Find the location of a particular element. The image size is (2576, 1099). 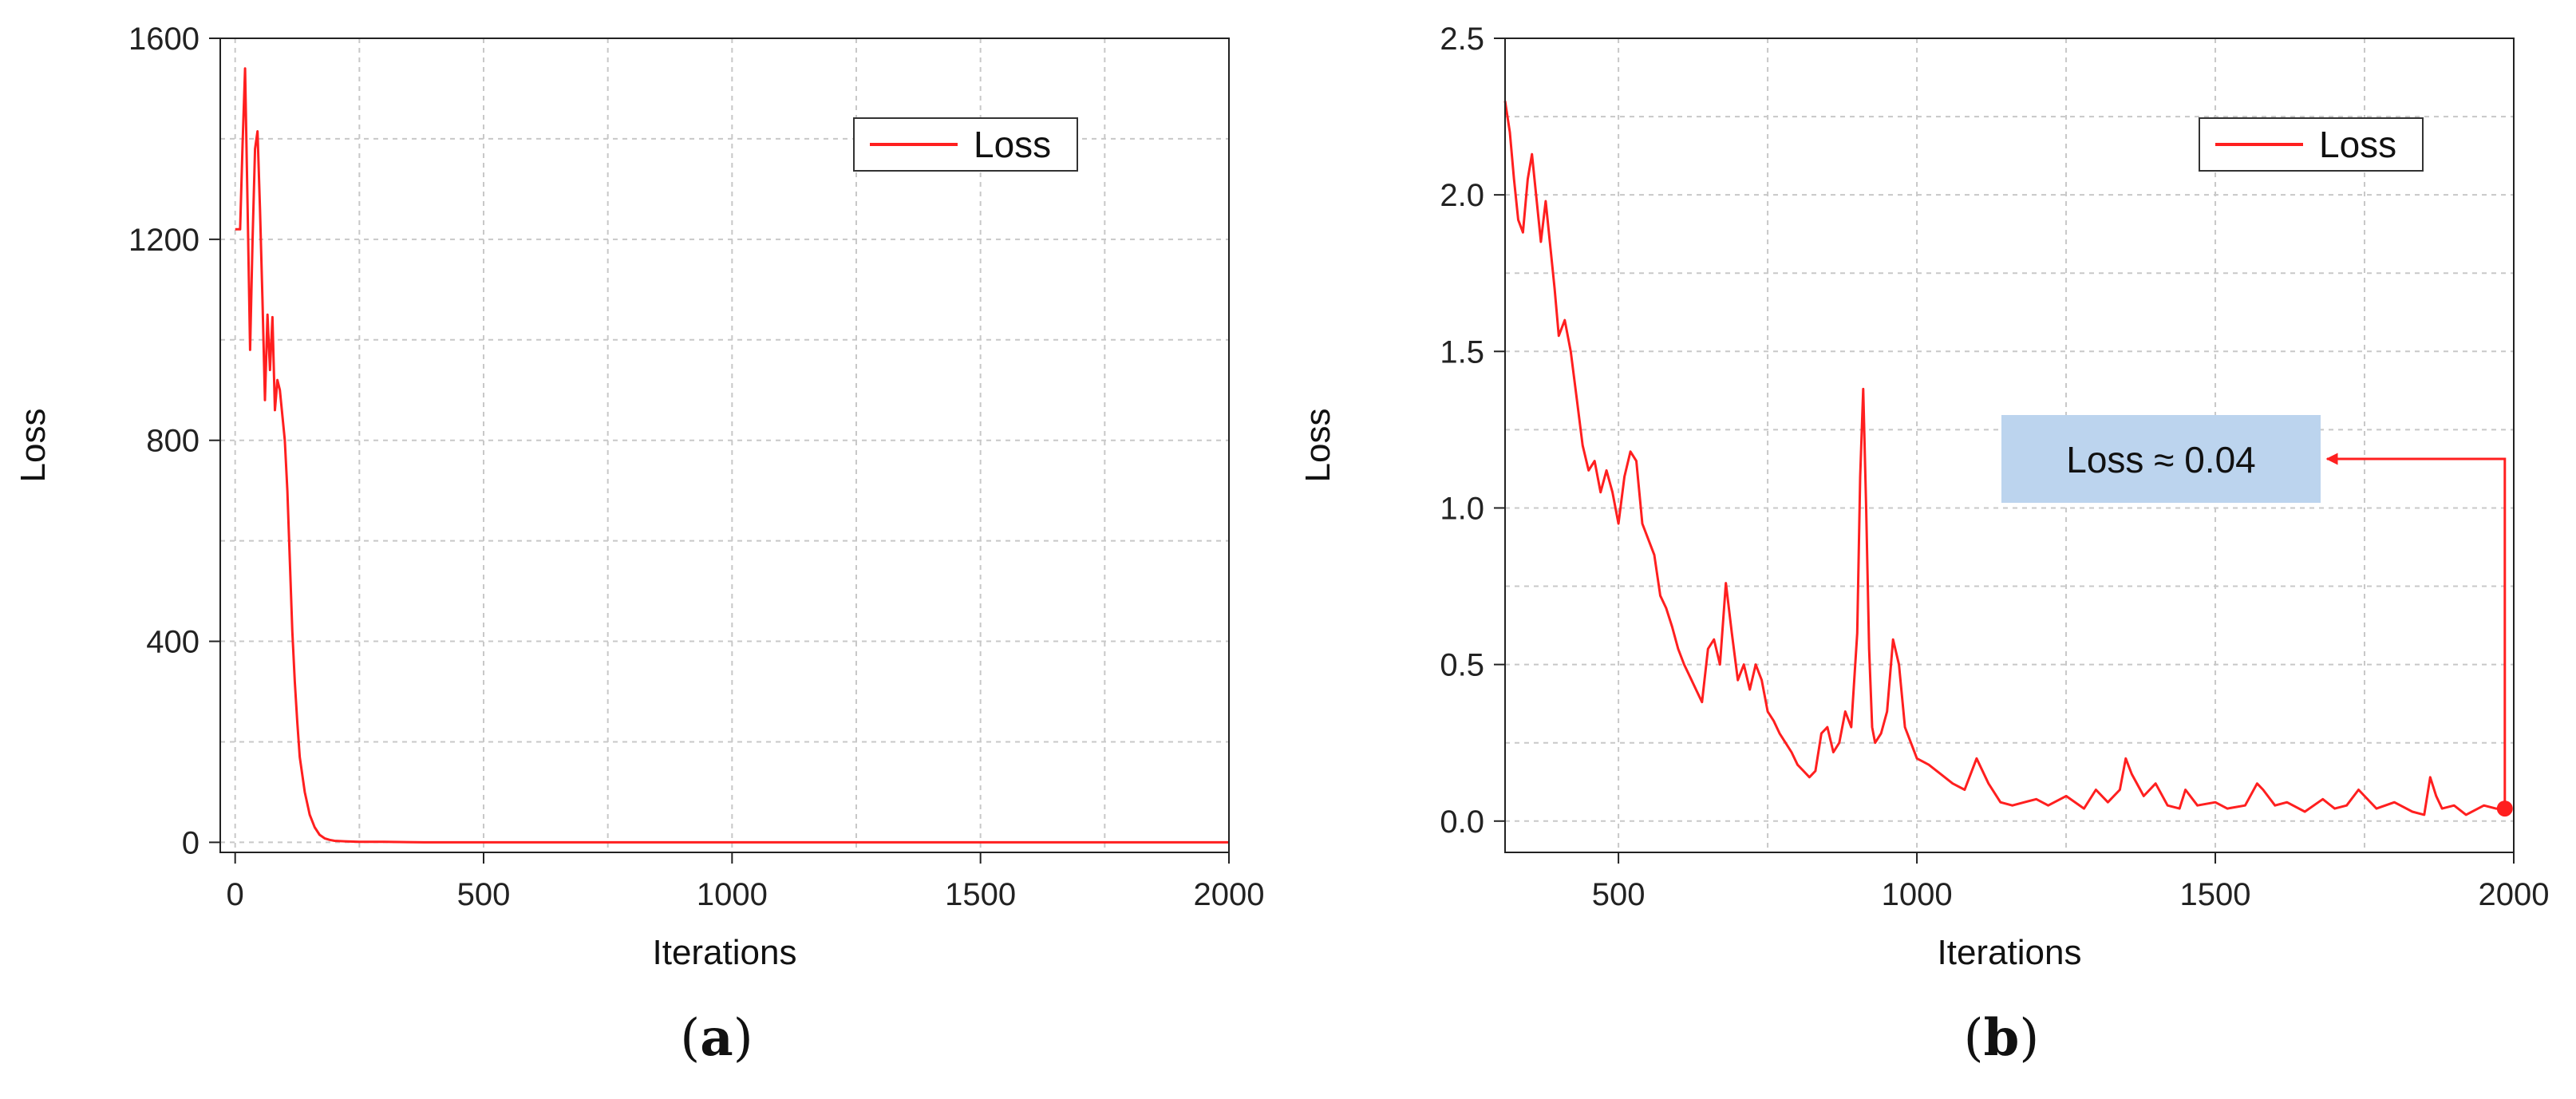

panel-b-legend-label: Loss is located at coordinates (2357, 144).